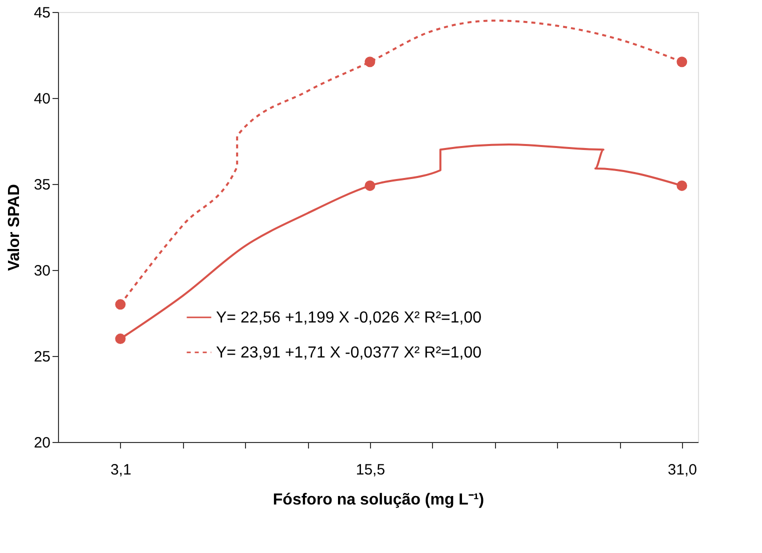 The width and height of the screenshot is (762, 553). What do you see at coordinates (349, 317) in the screenshot?
I see `legend-label: Y= 22,56 +1,199 X -0,026 X² R²=1,00` at bounding box center [349, 317].